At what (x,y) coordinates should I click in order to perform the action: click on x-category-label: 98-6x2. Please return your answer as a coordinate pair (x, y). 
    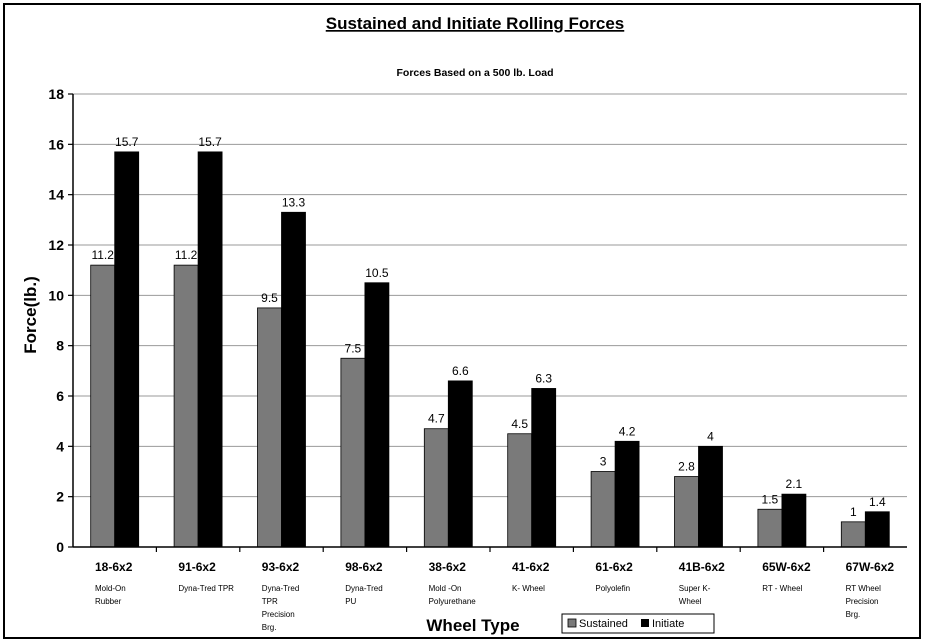
    Looking at the image, I should click on (364, 567).